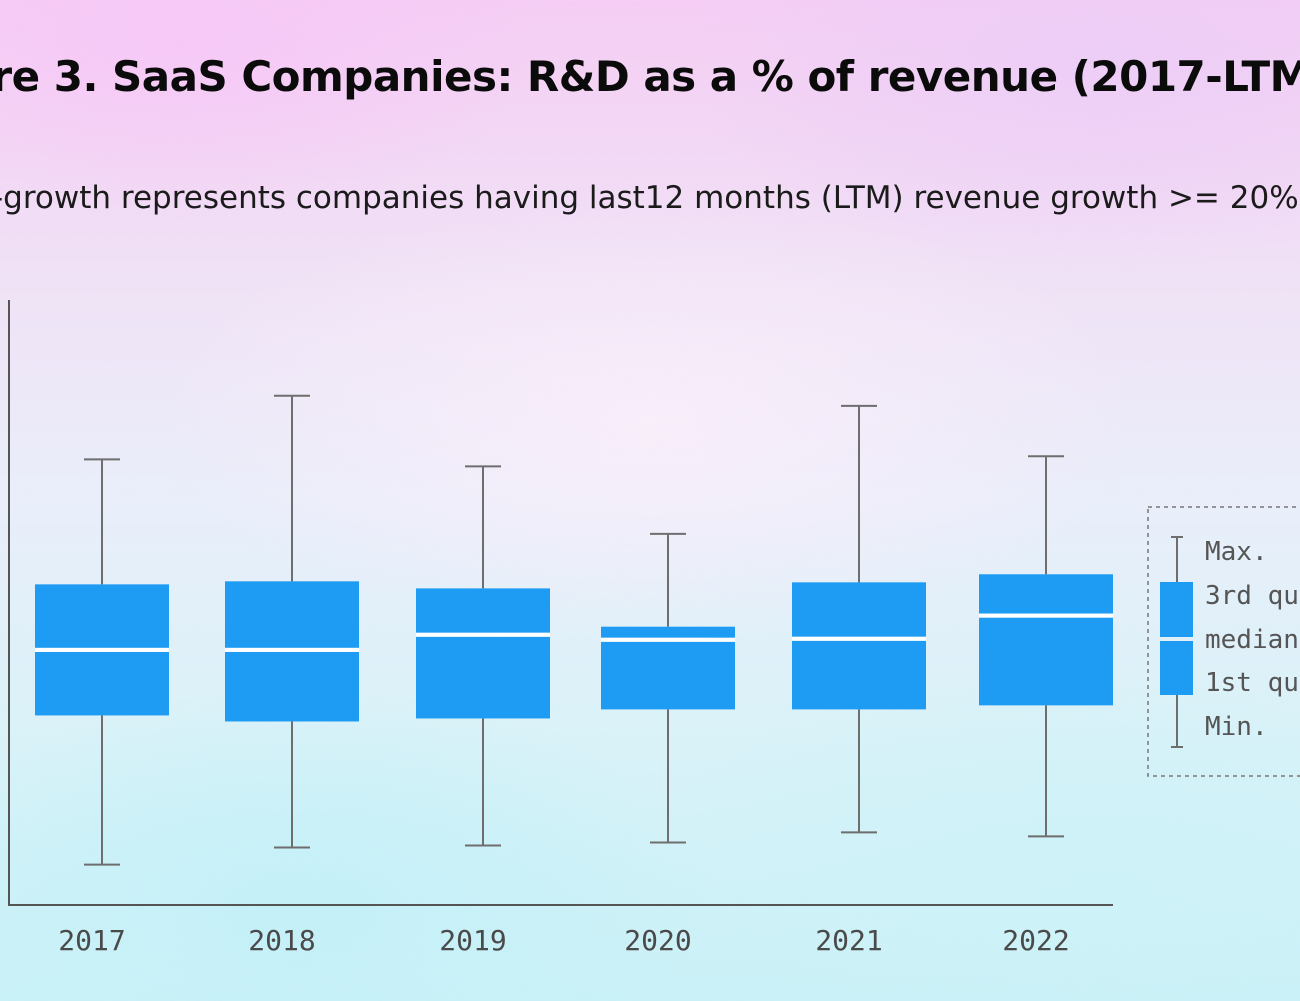 Image resolution: width=1300 pixels, height=1001 pixels. Describe the element at coordinates (472, 940) in the screenshot. I see `x-tick-label: 2019` at that location.